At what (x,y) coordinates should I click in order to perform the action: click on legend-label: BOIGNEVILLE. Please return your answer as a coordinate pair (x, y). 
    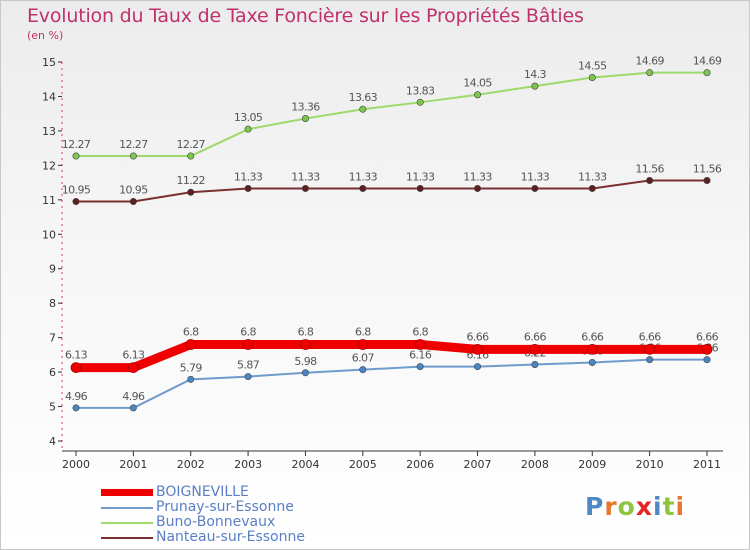
    Looking at the image, I should click on (202, 492).